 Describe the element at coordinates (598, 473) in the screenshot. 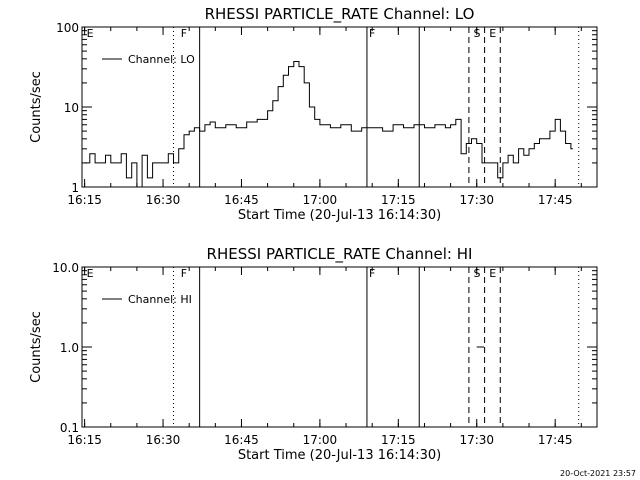

I see `timestamp-label: 20-Oct-2021 23:57` at that location.